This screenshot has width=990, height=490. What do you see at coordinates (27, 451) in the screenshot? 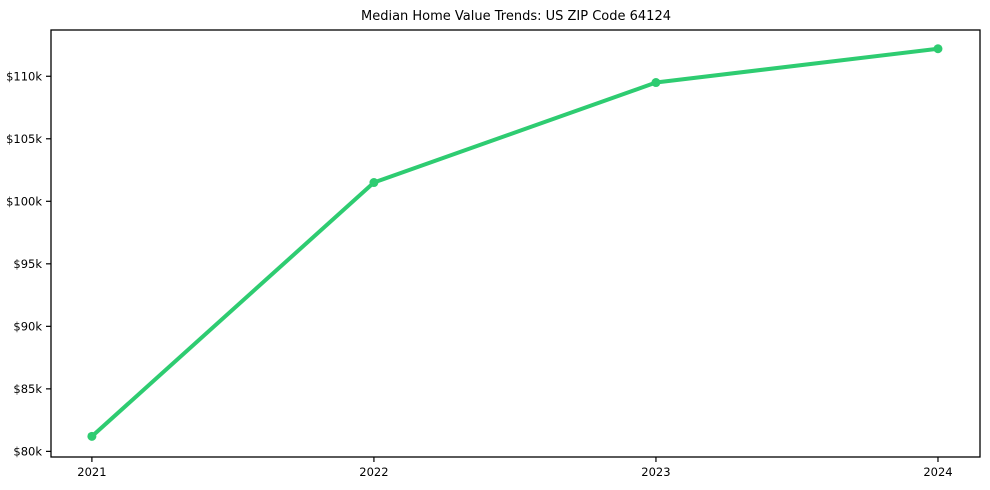
I see `y-tick-label: $80k` at bounding box center [27, 451].